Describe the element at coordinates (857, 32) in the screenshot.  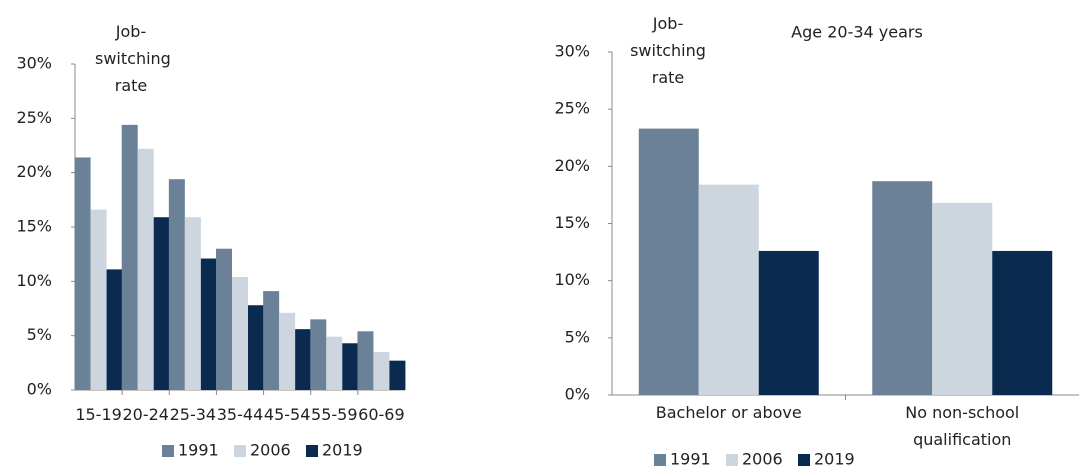
I see `chart-title: Age 20-34 years` at that location.